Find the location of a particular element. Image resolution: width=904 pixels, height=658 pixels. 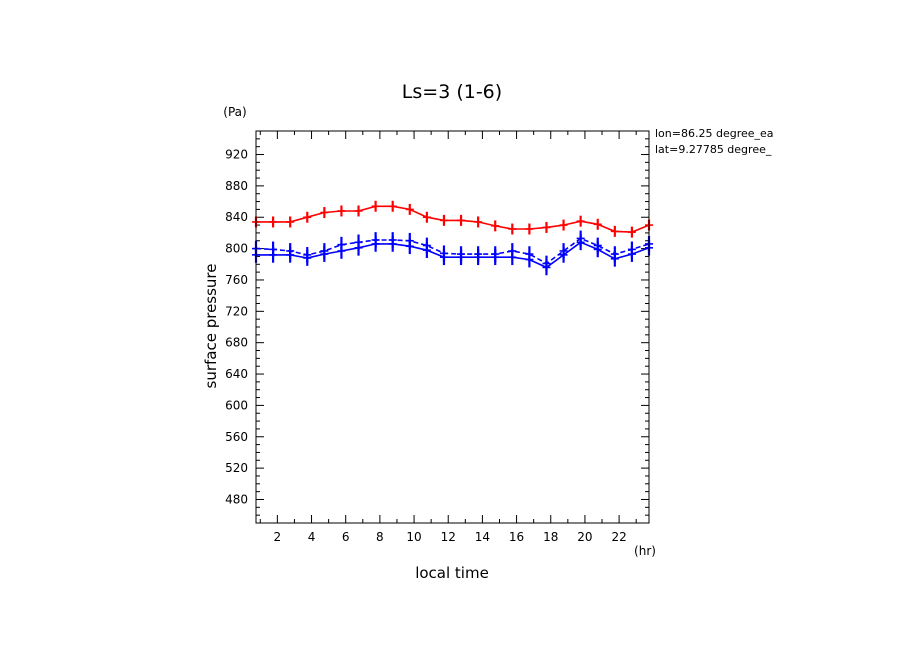

y-tick-label: 840 is located at coordinates (236, 217).